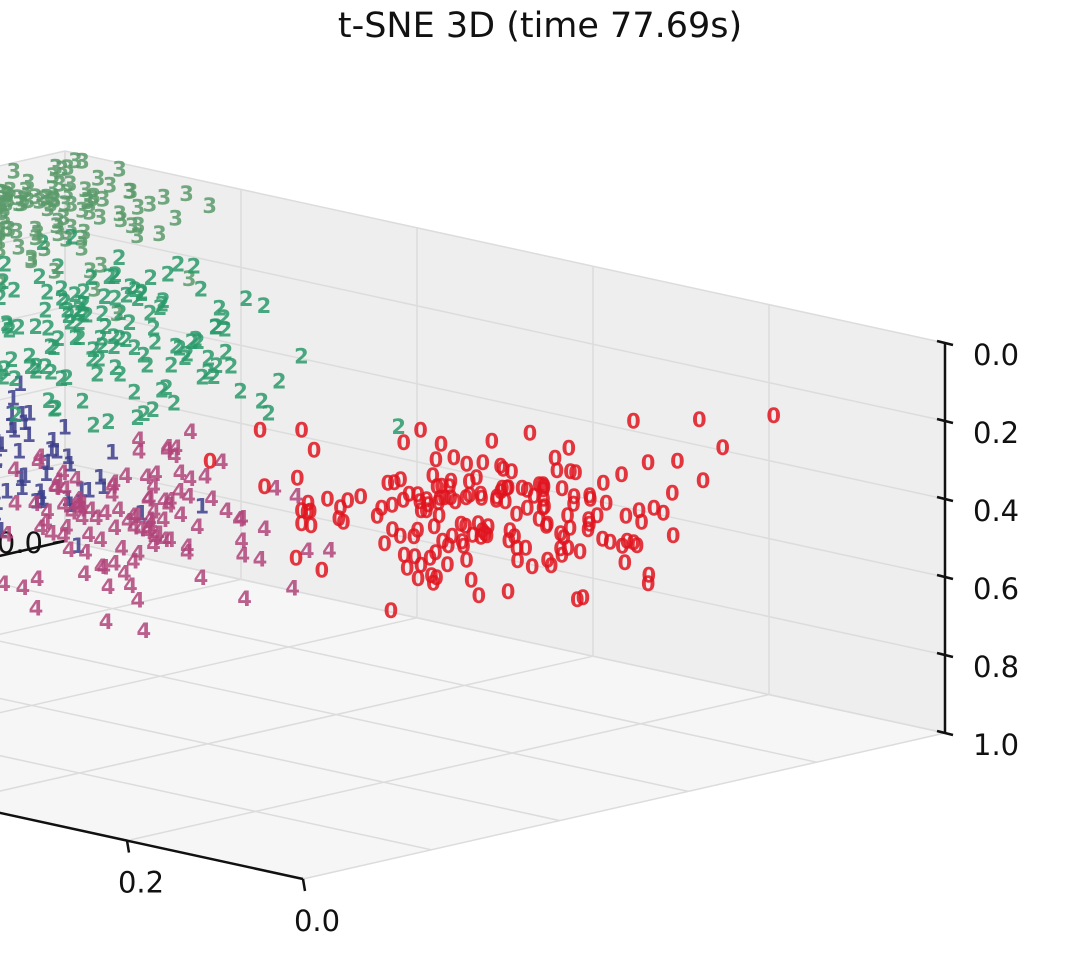 This screenshot has width=1080, height=957. I want to click on z-tick-label: 0.6, so click(996, 589).